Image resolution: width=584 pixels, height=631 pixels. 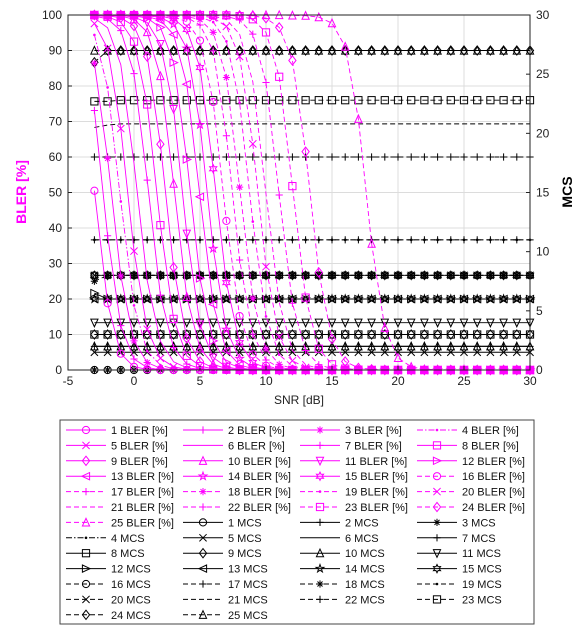 I want to click on legend-label: 7 BLER [%], so click(x=373, y=446).